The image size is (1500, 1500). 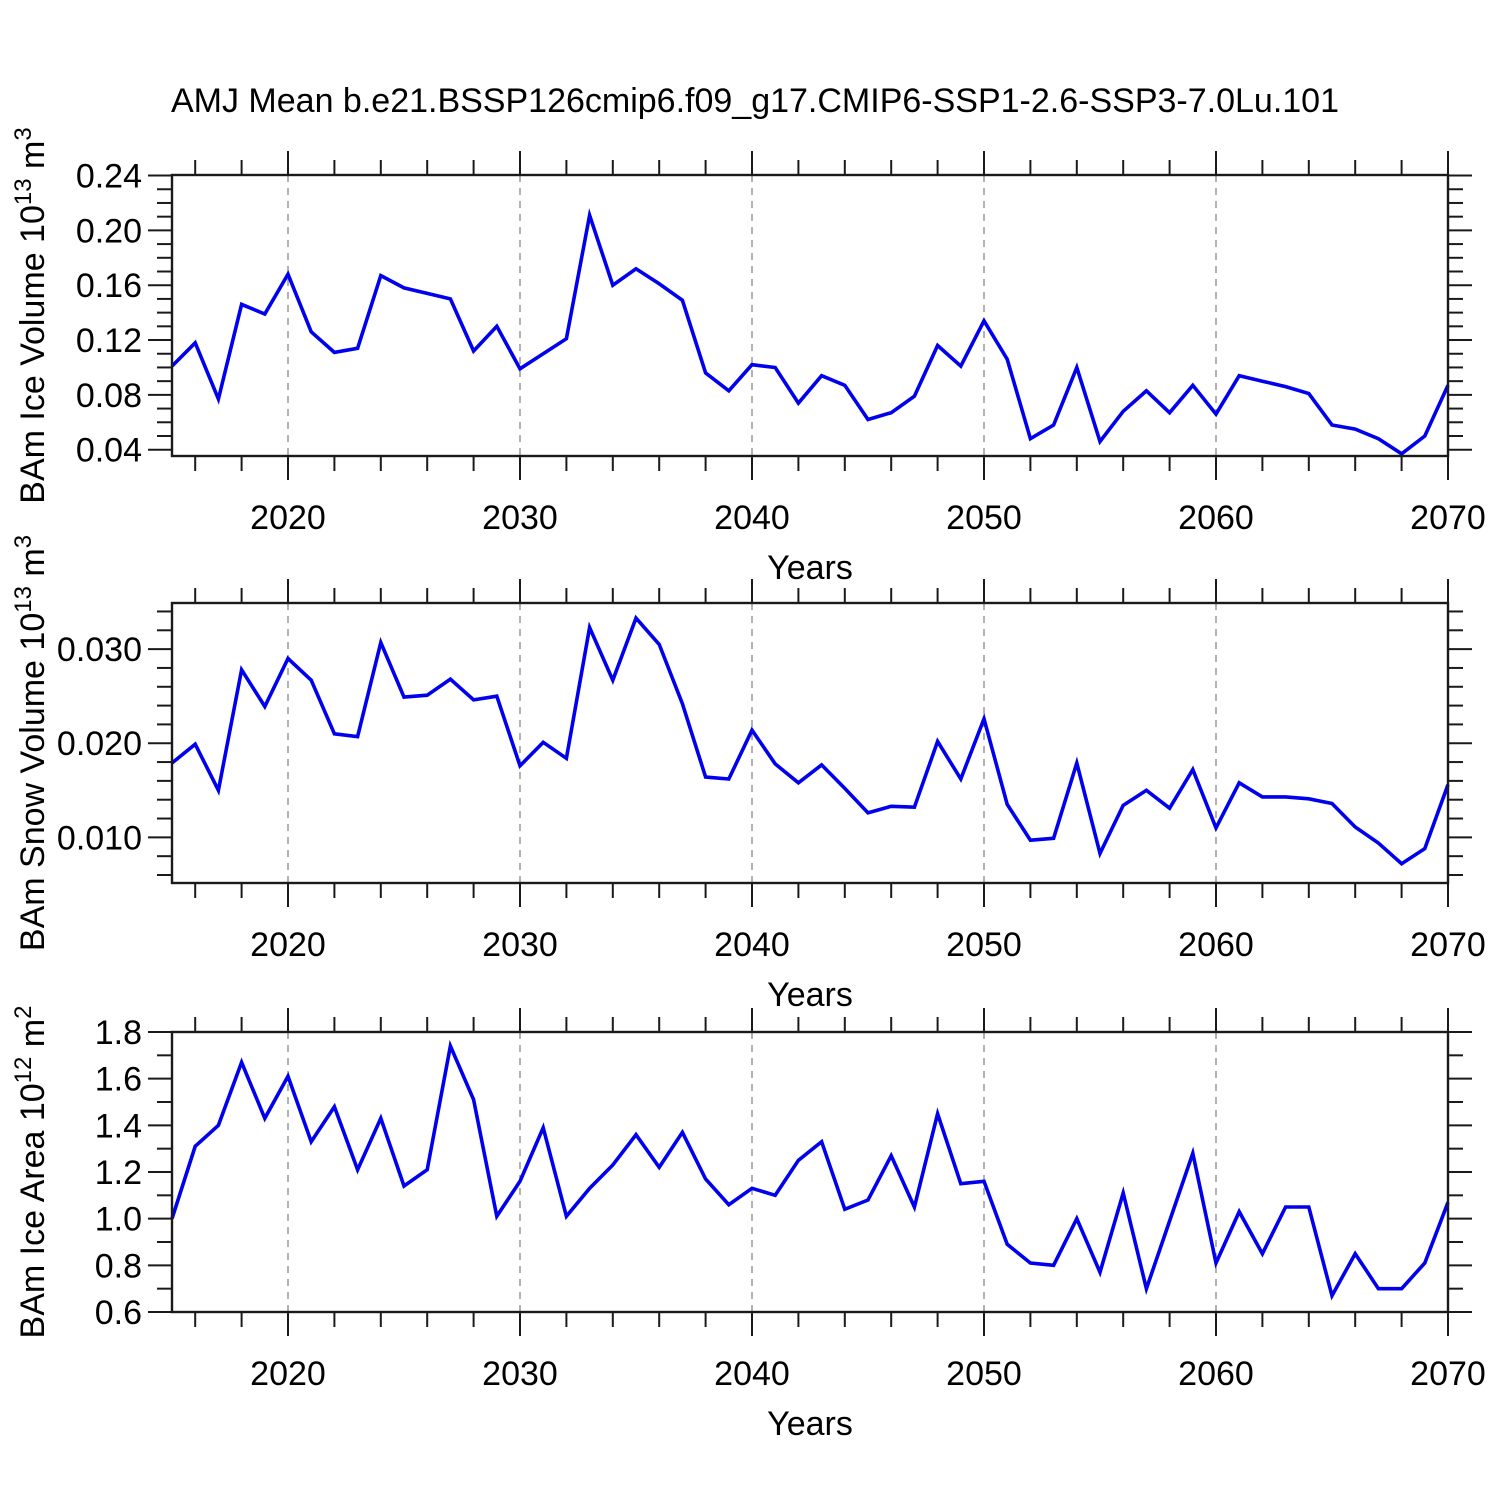 What do you see at coordinates (99, 650) in the screenshot?
I see `panel-bam-snow-volume-ytick-label: 0.030` at bounding box center [99, 650].